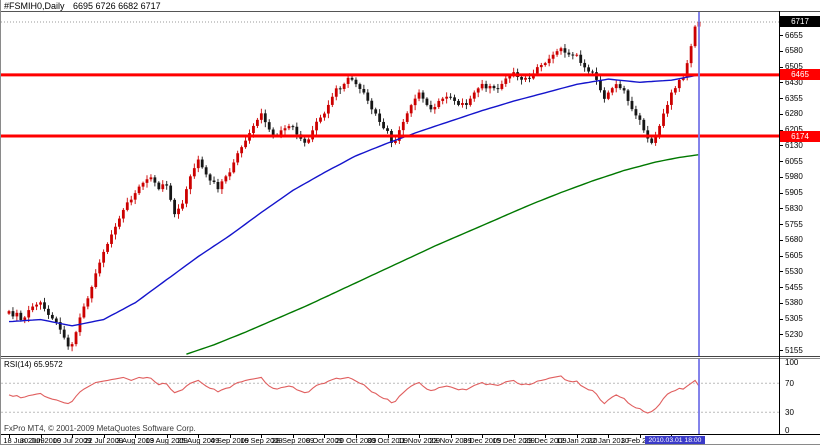 This screenshot has width=820, height=445. Describe the element at coordinates (800, 22) in the screenshot. I see `current-price-tag: 6717` at that location.